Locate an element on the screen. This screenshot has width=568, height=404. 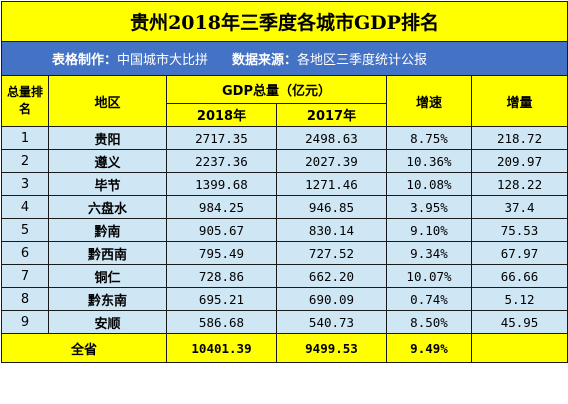
increase-cell: 75.53 is located at coordinates (519, 230).